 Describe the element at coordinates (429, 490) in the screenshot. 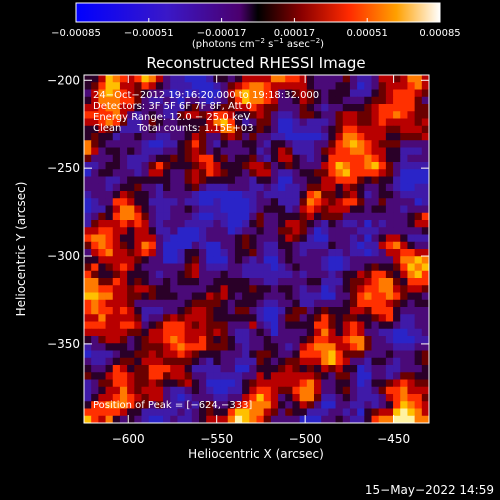

I see `footer-timestamp: 15−May−2022 14:59` at that location.